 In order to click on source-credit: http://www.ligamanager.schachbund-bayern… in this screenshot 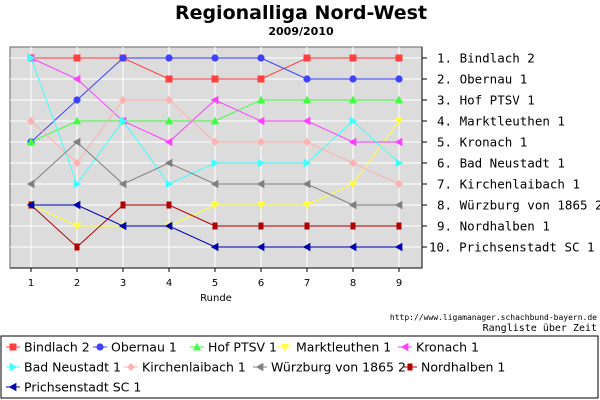, I will do `click(493, 317)`.